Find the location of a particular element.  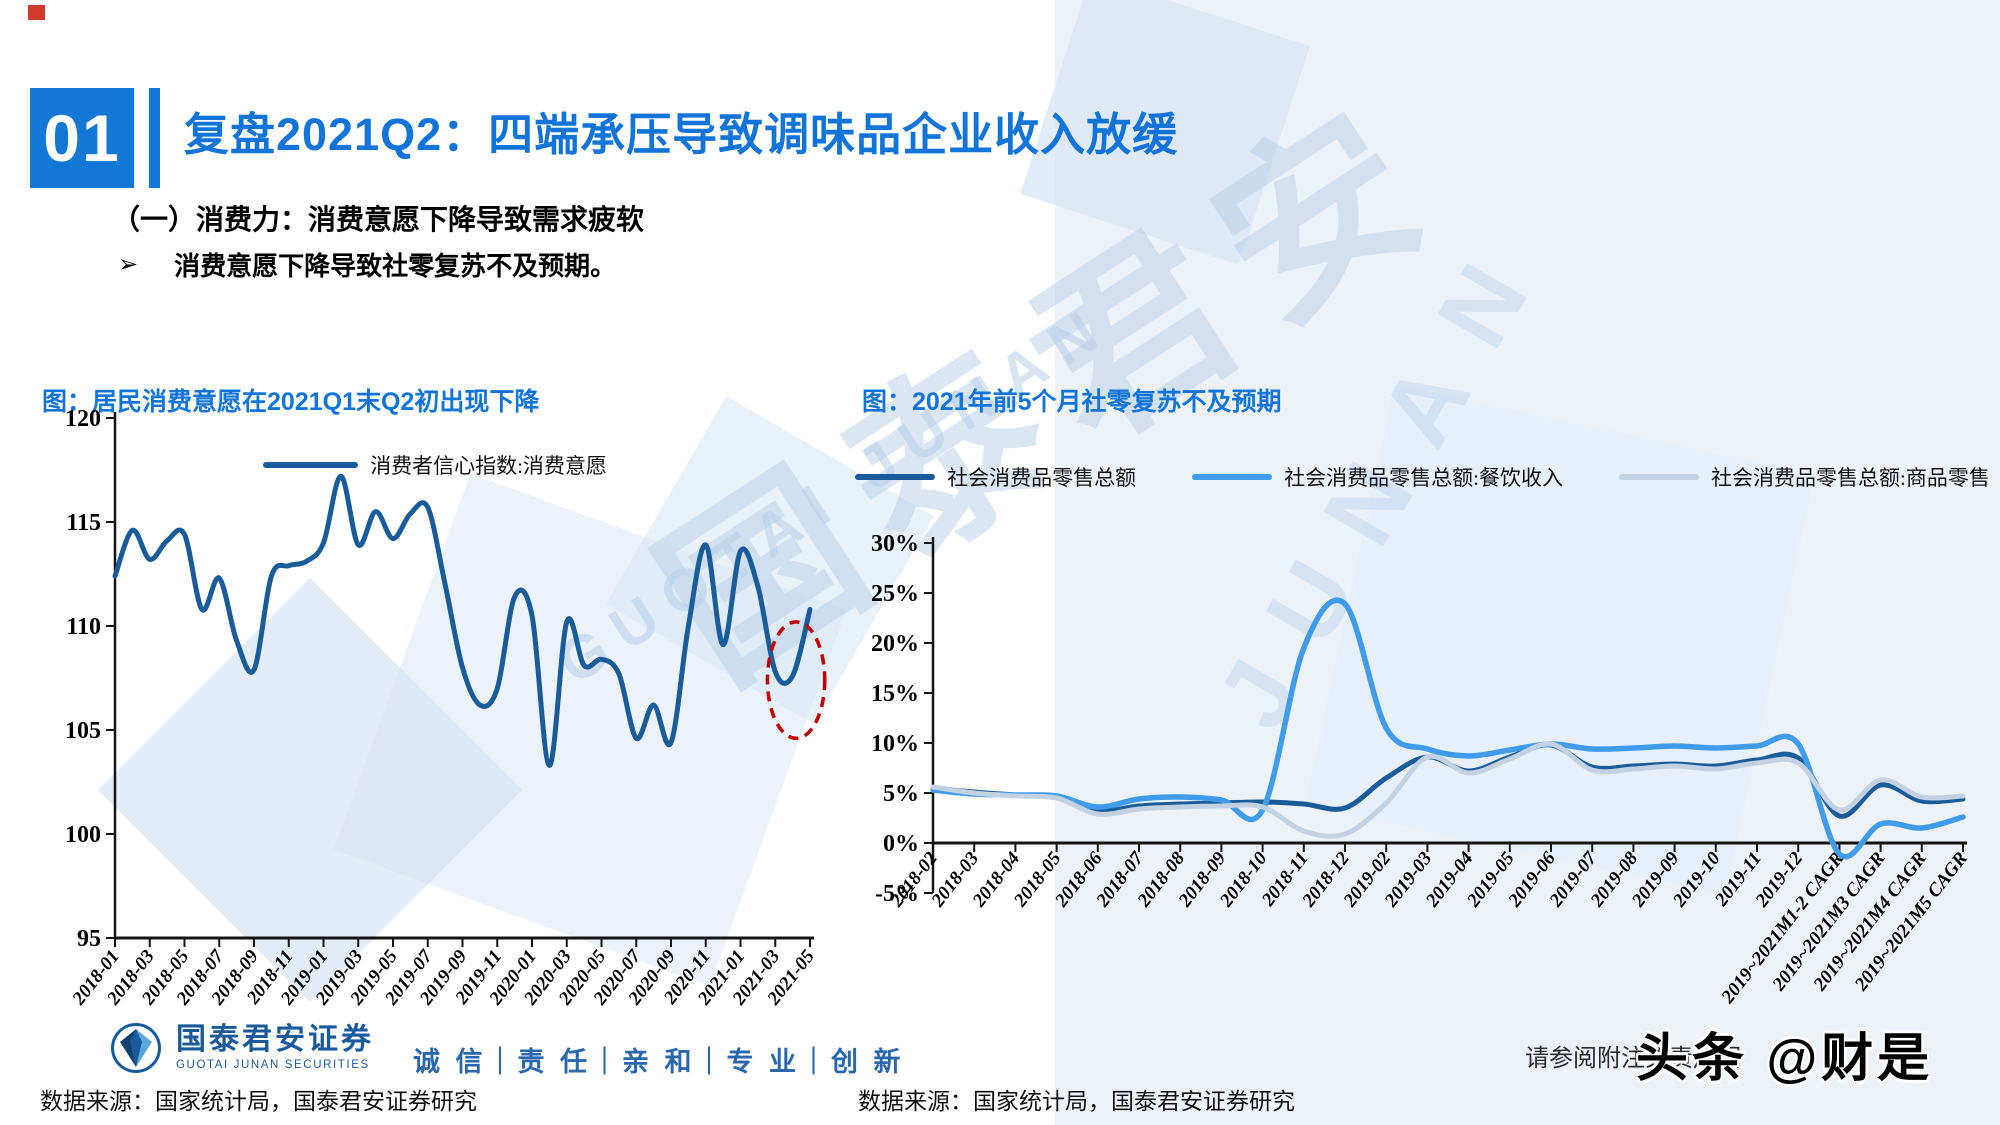

watermark-badge: 头条 @财是 is located at coordinates (1785, 1059).